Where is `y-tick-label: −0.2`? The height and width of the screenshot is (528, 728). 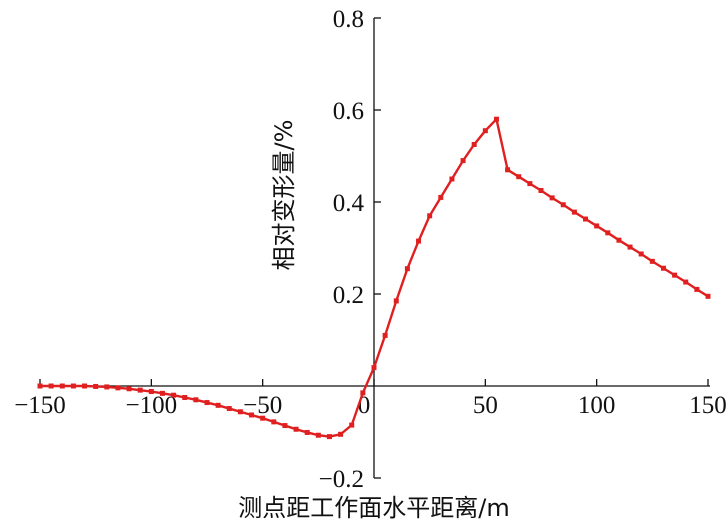
y-tick-label: −0.2 is located at coordinates (341, 479).